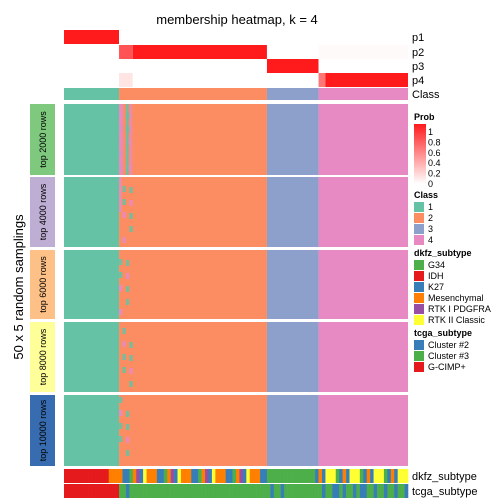 This screenshot has width=504, height=504. I want to click on legend-3-label-0: Cluster #2, so click(448, 345).